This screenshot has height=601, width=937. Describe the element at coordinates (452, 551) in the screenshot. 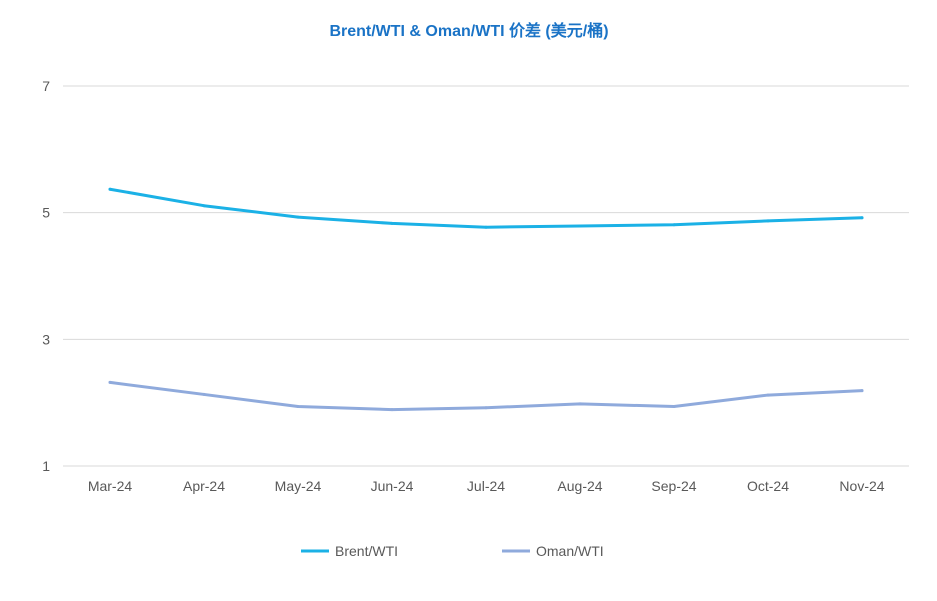

I see `legend: Brent/WTI Oman/WTI` at that location.